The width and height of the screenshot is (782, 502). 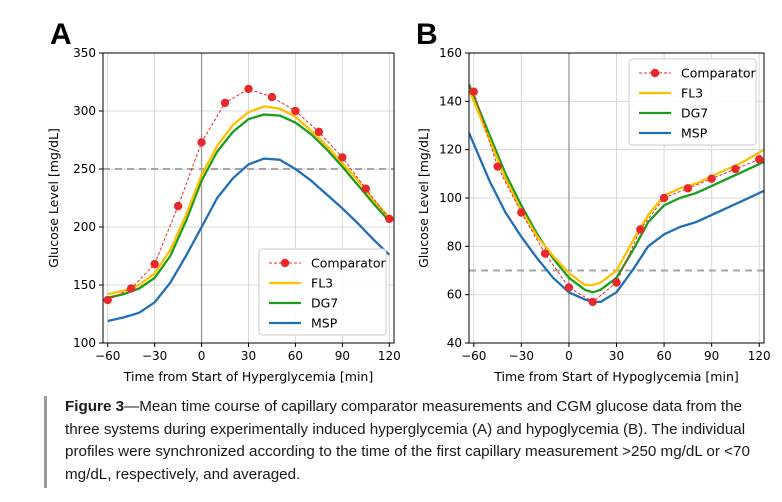 What do you see at coordinates (84, 169) in the screenshot?
I see `y-tick-label: 250` at bounding box center [84, 169].